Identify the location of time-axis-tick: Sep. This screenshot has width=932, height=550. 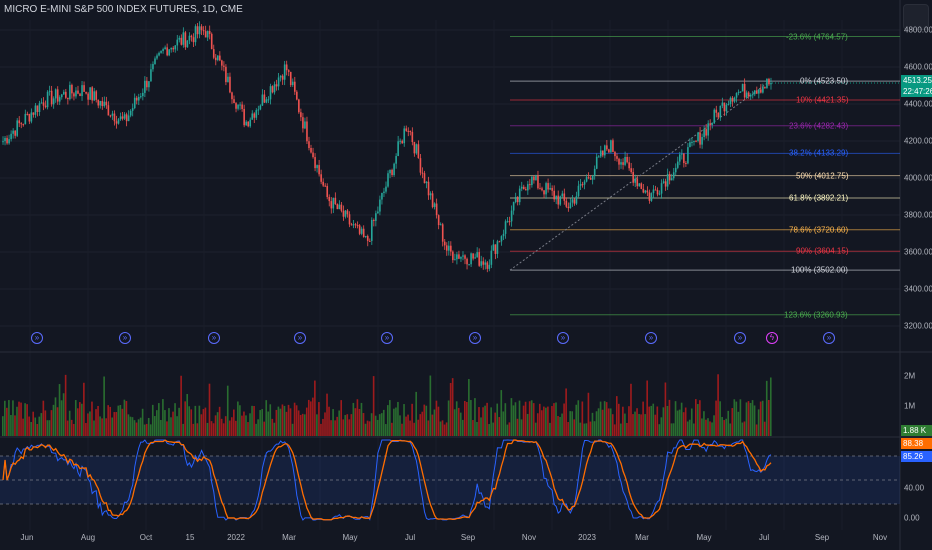
(822, 537).